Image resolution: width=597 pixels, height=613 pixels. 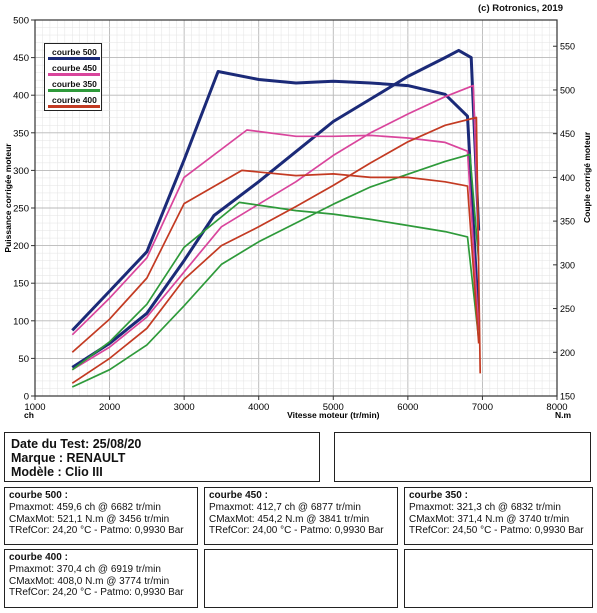 What do you see at coordinates (74, 68) in the screenshot?
I see `legend-label: courbe 450` at bounding box center [74, 68].